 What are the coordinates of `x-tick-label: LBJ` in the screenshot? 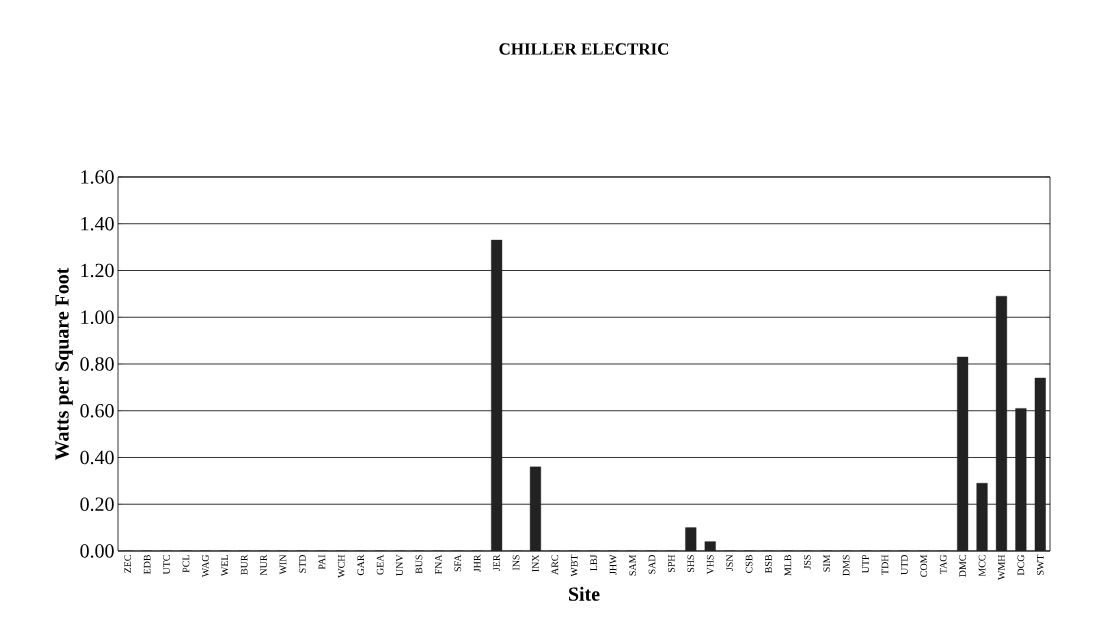 It's located at (594, 562).